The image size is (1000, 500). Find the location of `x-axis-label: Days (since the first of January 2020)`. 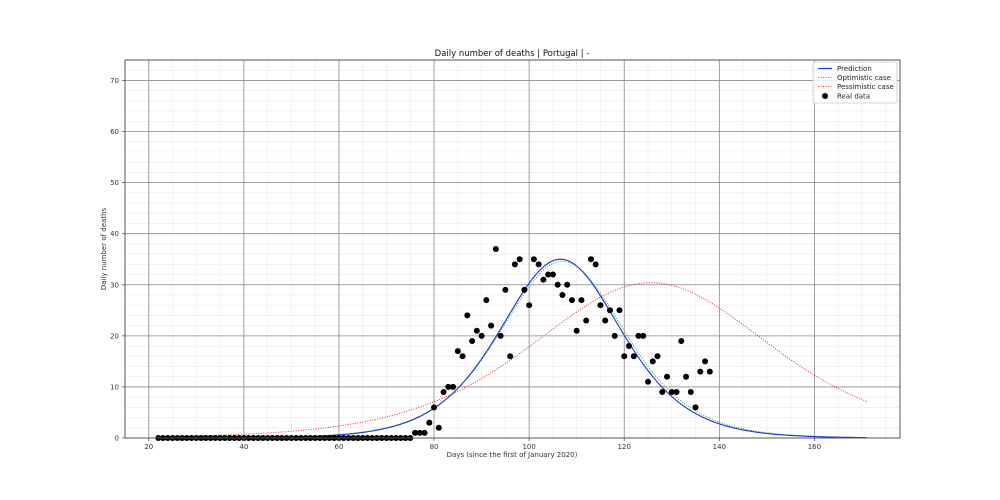

x-axis-label: Days (since the first of January 2020) is located at coordinates (512, 455).